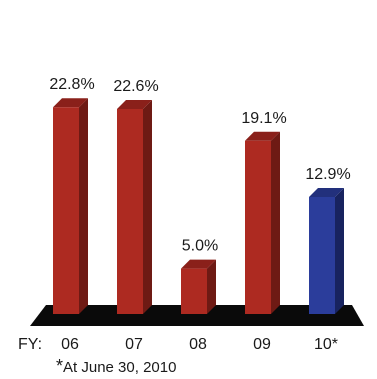 This screenshot has height=379, width=377. What do you see at coordinates (197, 315) in the screenshot?
I see `chart-floor` at bounding box center [197, 315].